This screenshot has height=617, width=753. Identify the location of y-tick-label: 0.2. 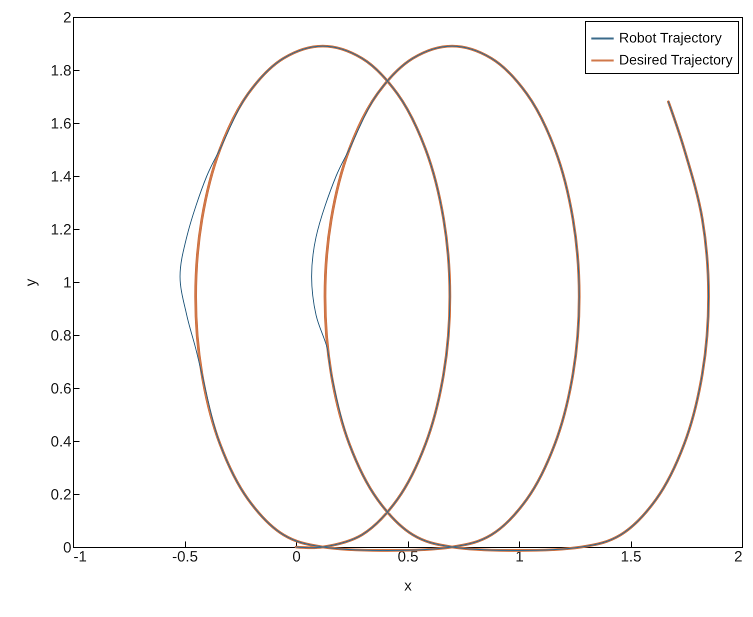
(61, 495).